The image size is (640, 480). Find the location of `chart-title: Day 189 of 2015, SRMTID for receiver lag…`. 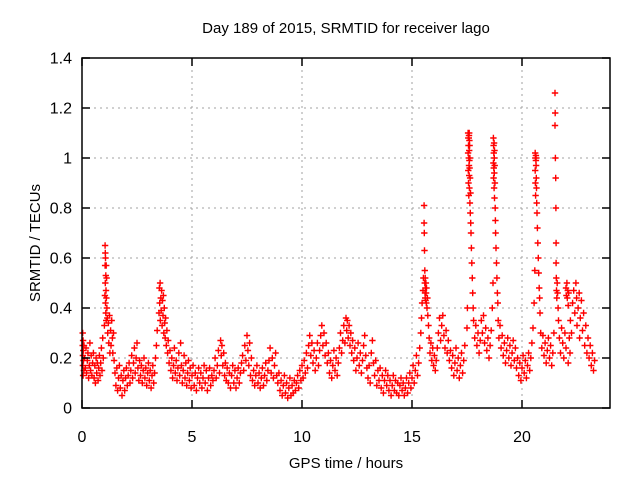

chart-title: Day 189 of 2015, SRMTID for receiver lag… is located at coordinates (346, 28).